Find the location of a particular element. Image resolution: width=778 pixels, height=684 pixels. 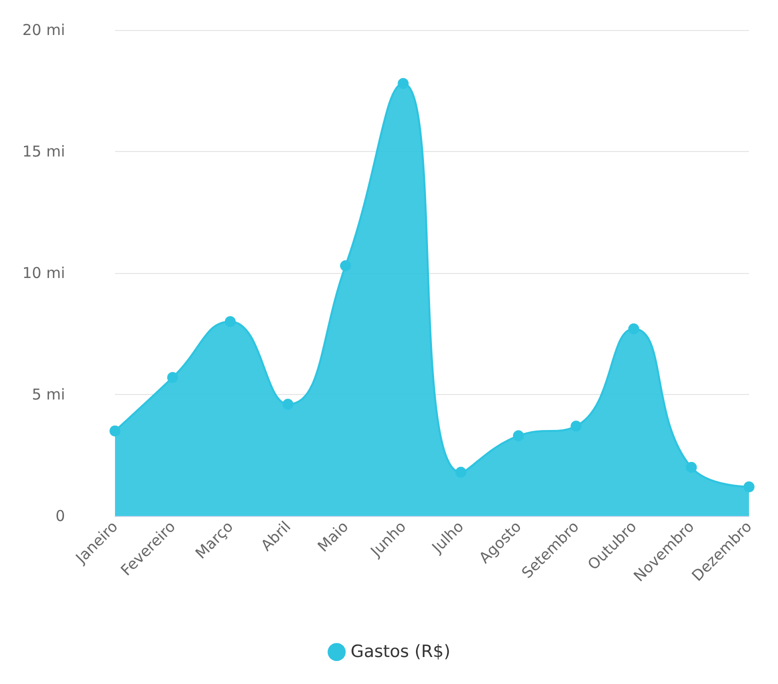

y-tick-label: 5 mi is located at coordinates (48, 395).